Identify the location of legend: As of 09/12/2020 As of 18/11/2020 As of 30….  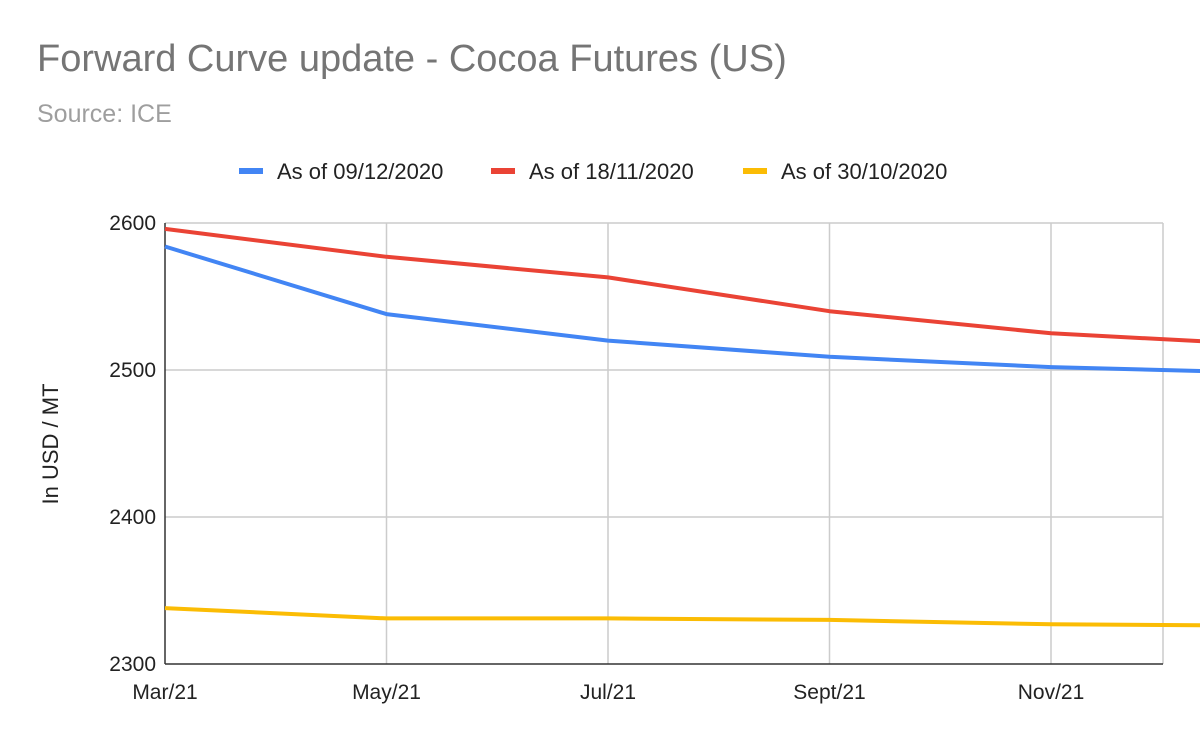
(593, 171).